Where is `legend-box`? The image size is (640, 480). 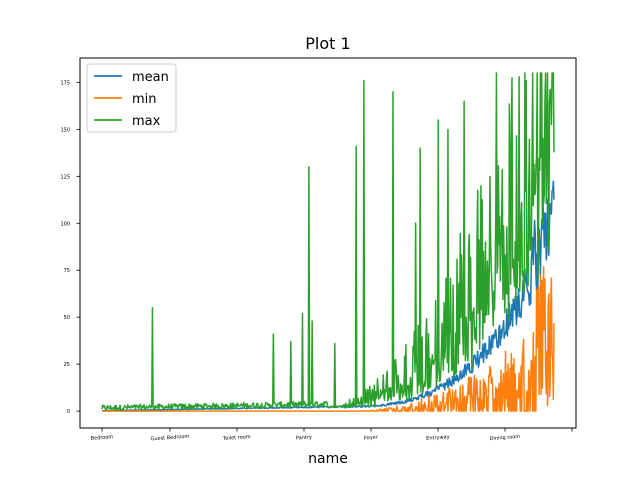 legend-box is located at coordinates (131, 98).